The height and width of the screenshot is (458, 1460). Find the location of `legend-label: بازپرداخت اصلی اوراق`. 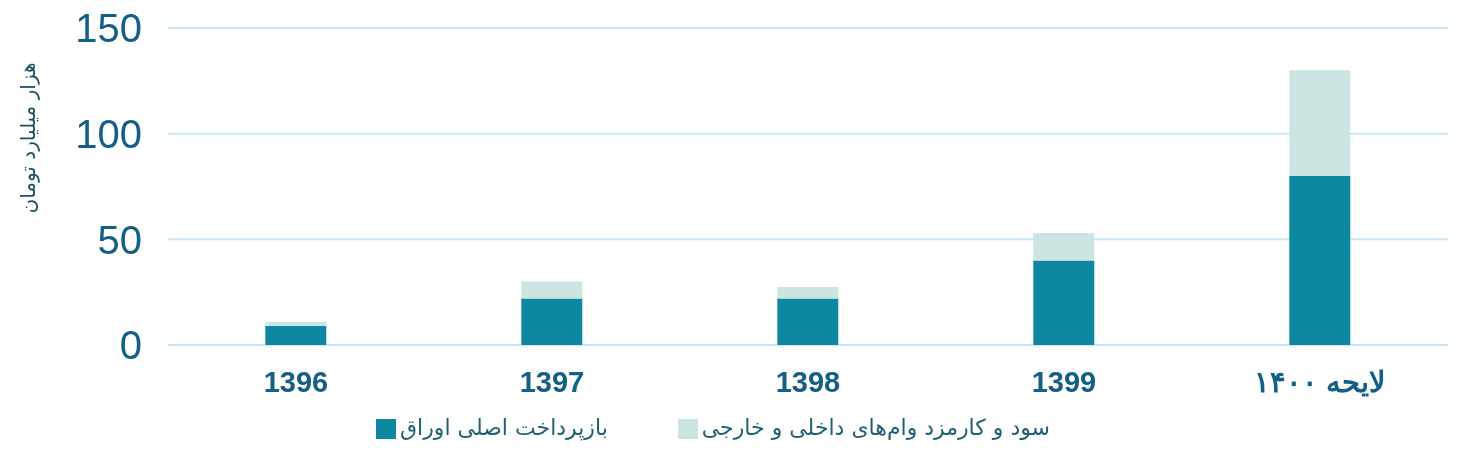

legend-label: بازپرداخت اصلی اوراق is located at coordinates (504, 427).